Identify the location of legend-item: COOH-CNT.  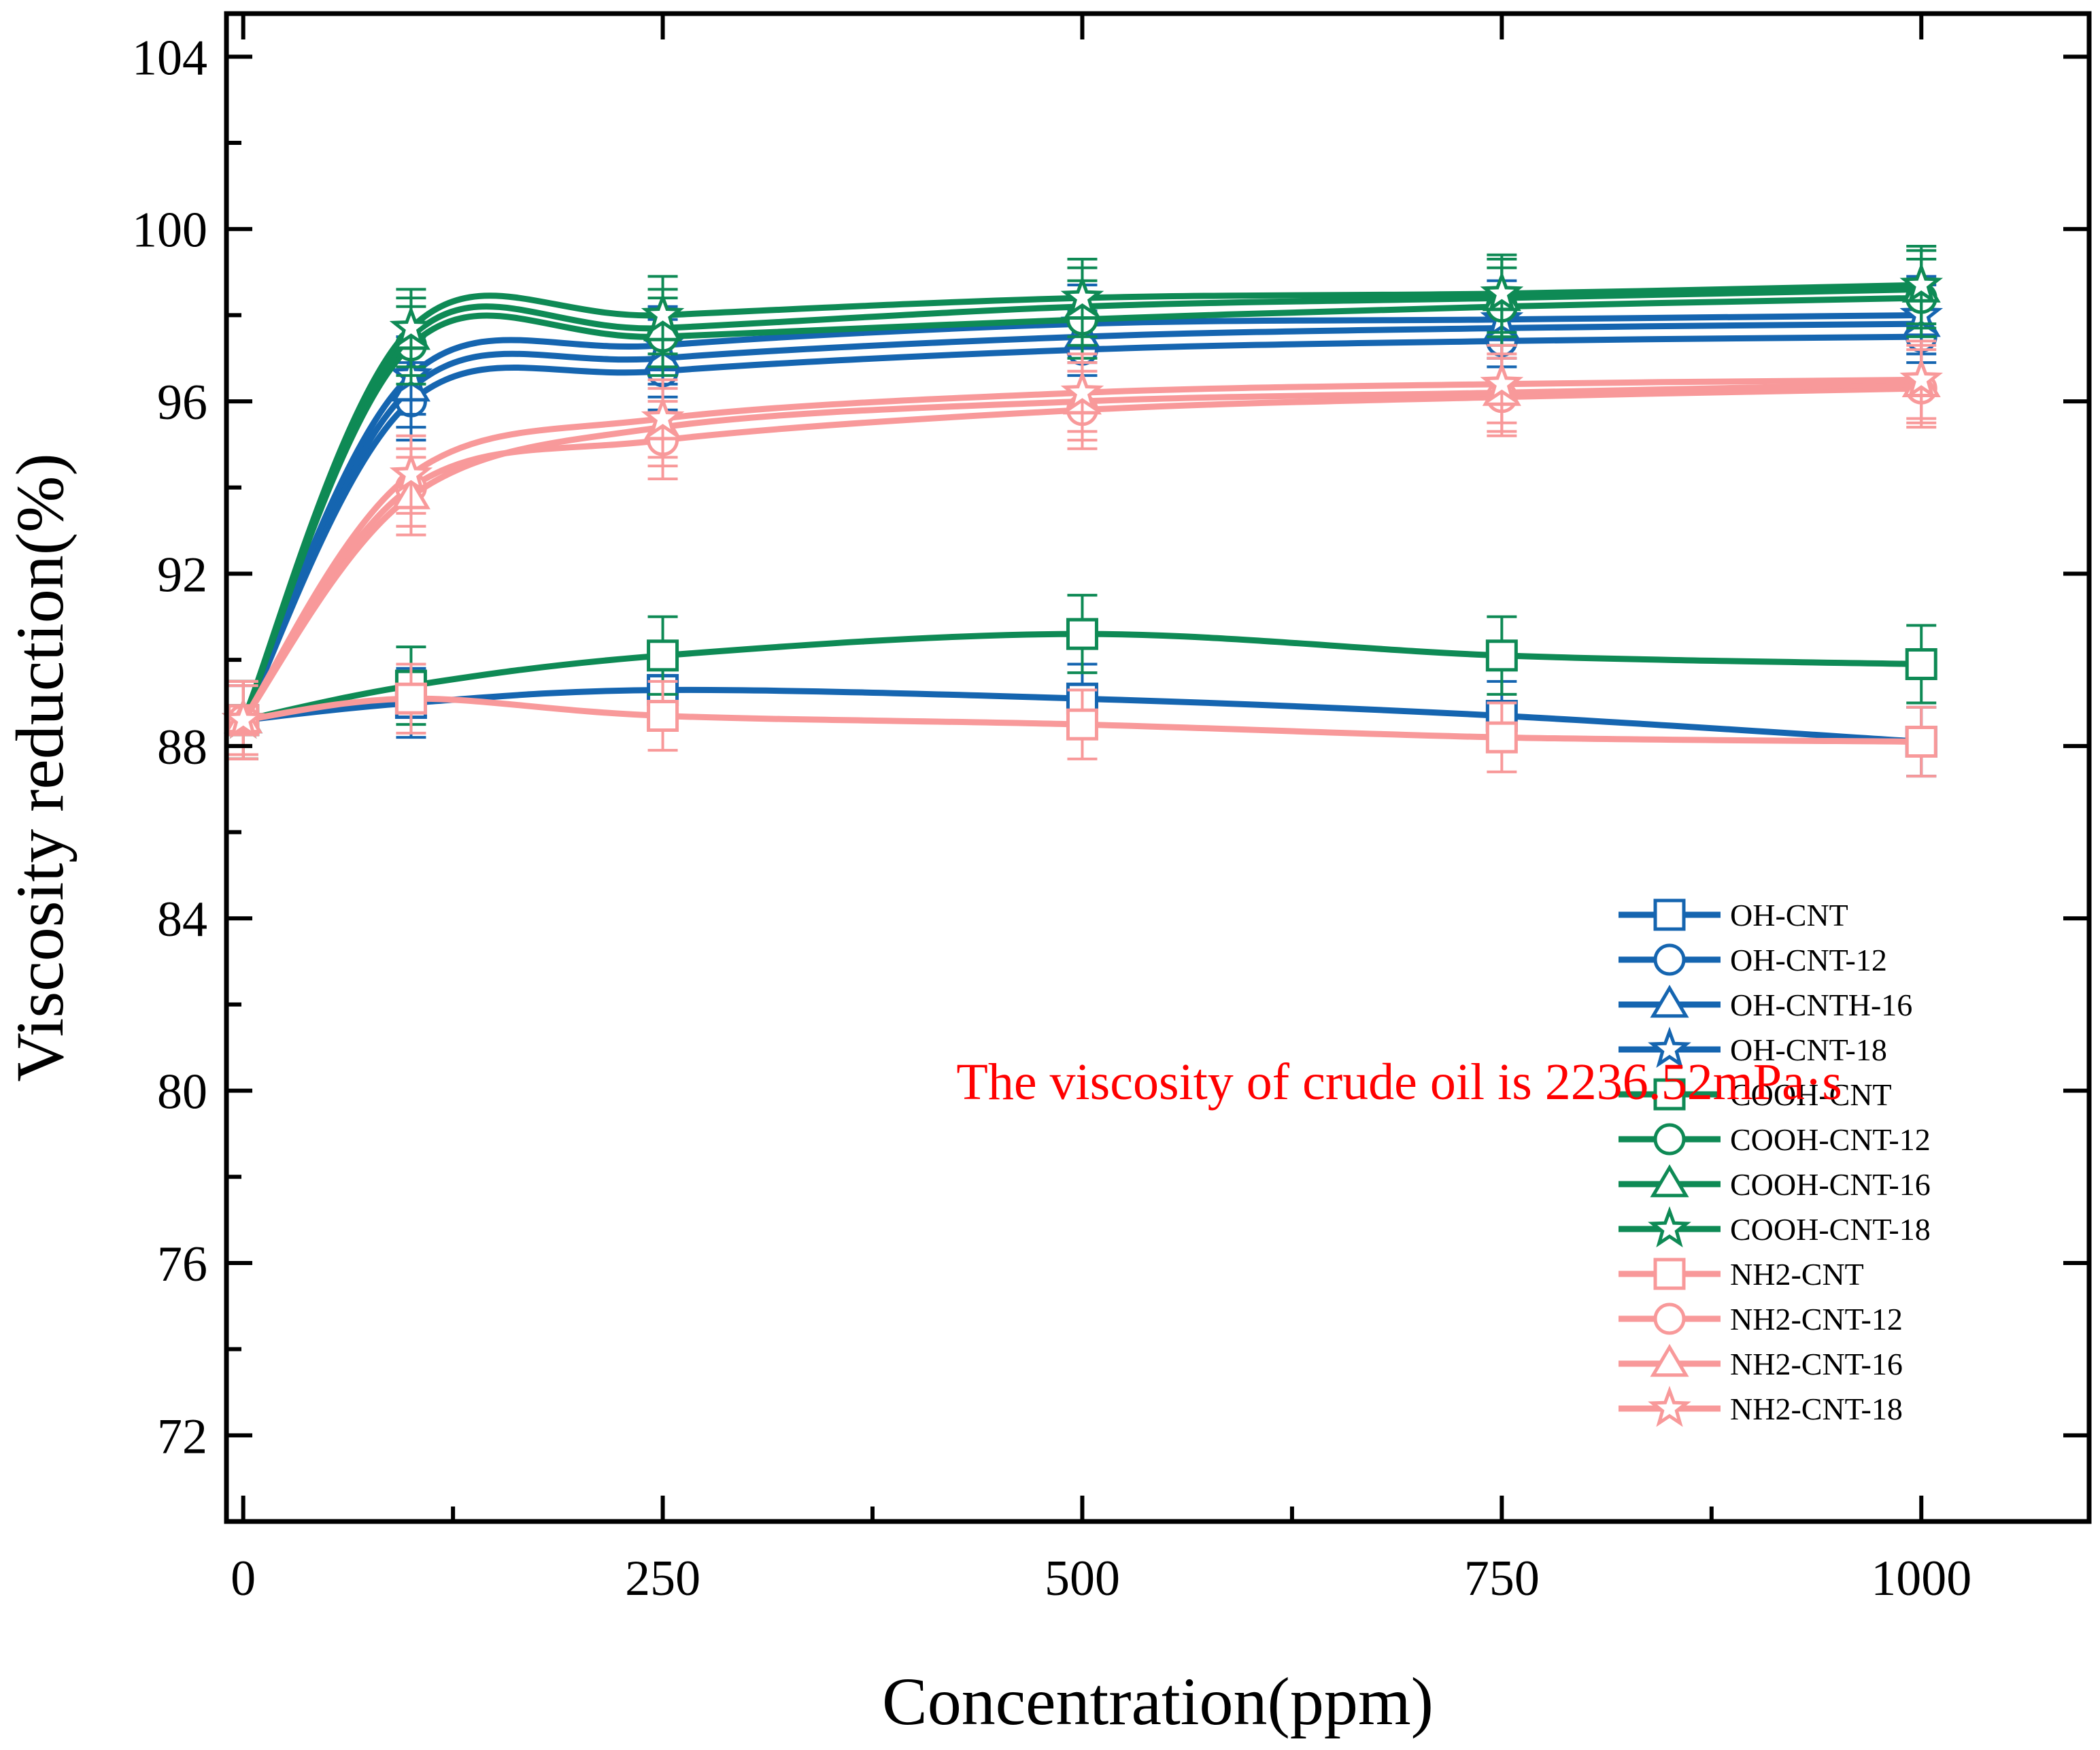
(1755, 1094).